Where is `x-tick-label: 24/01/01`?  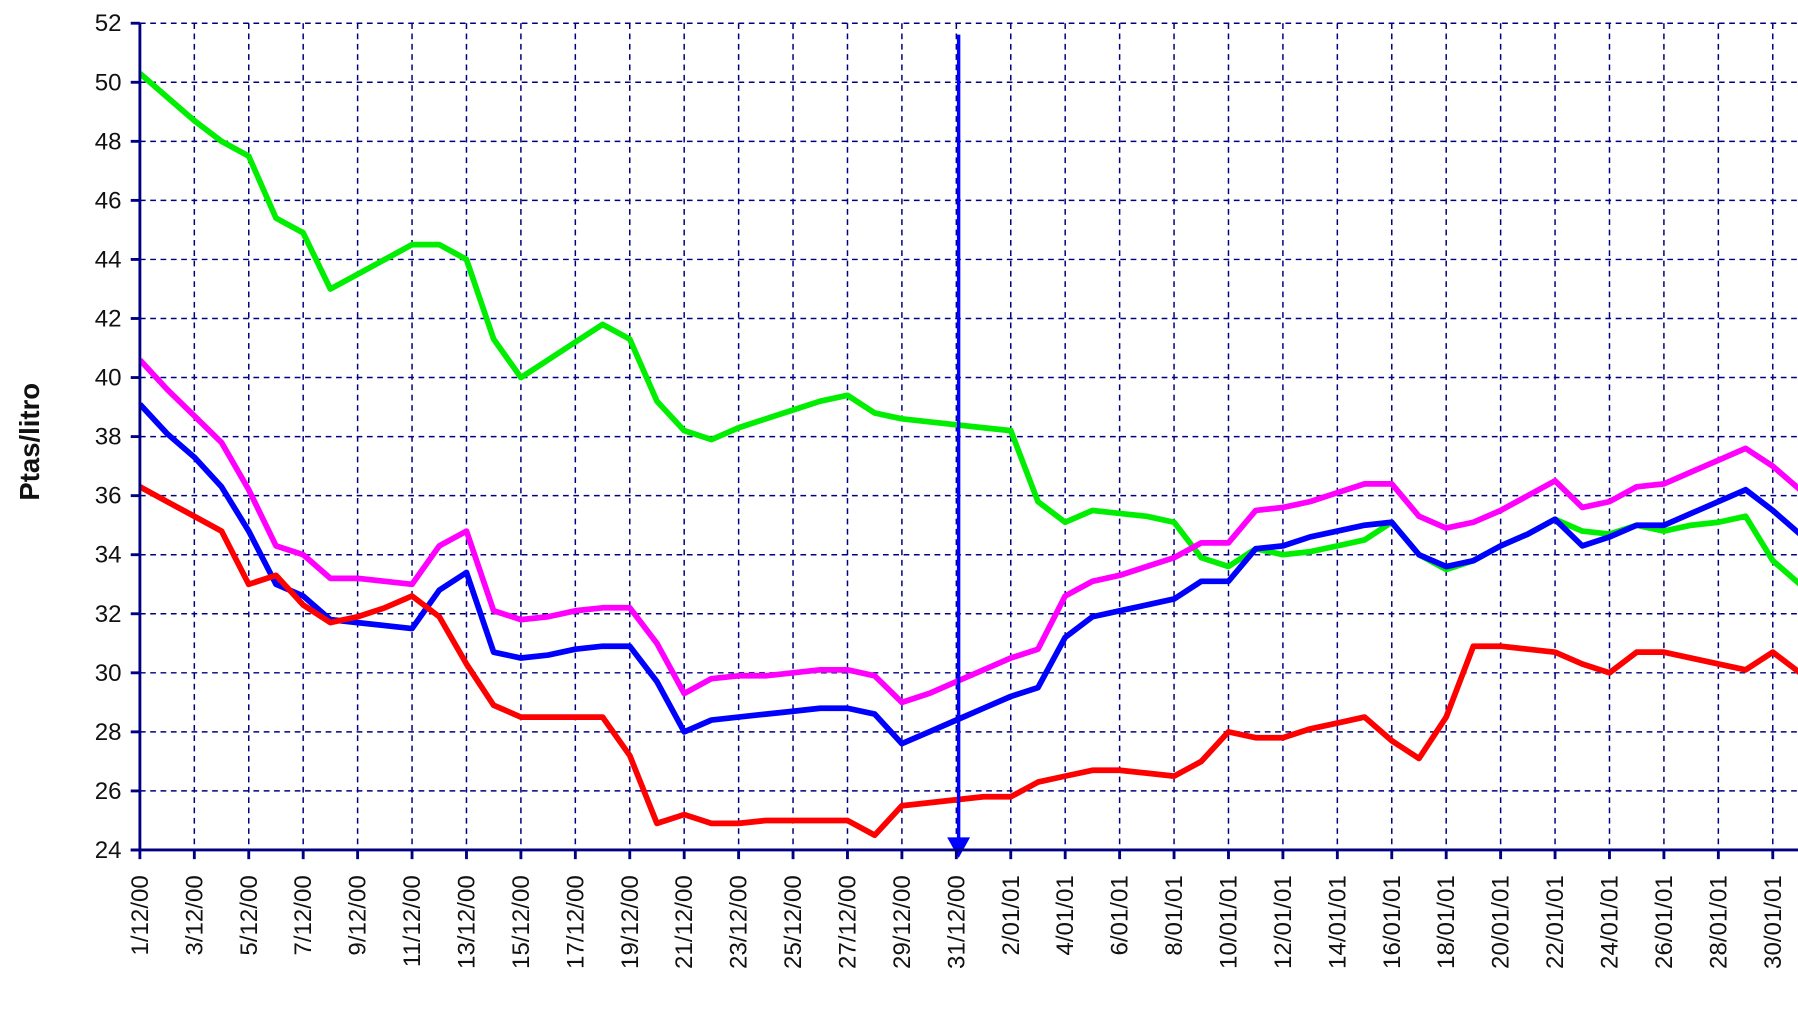 x-tick-label: 24/01/01 is located at coordinates (1610, 922).